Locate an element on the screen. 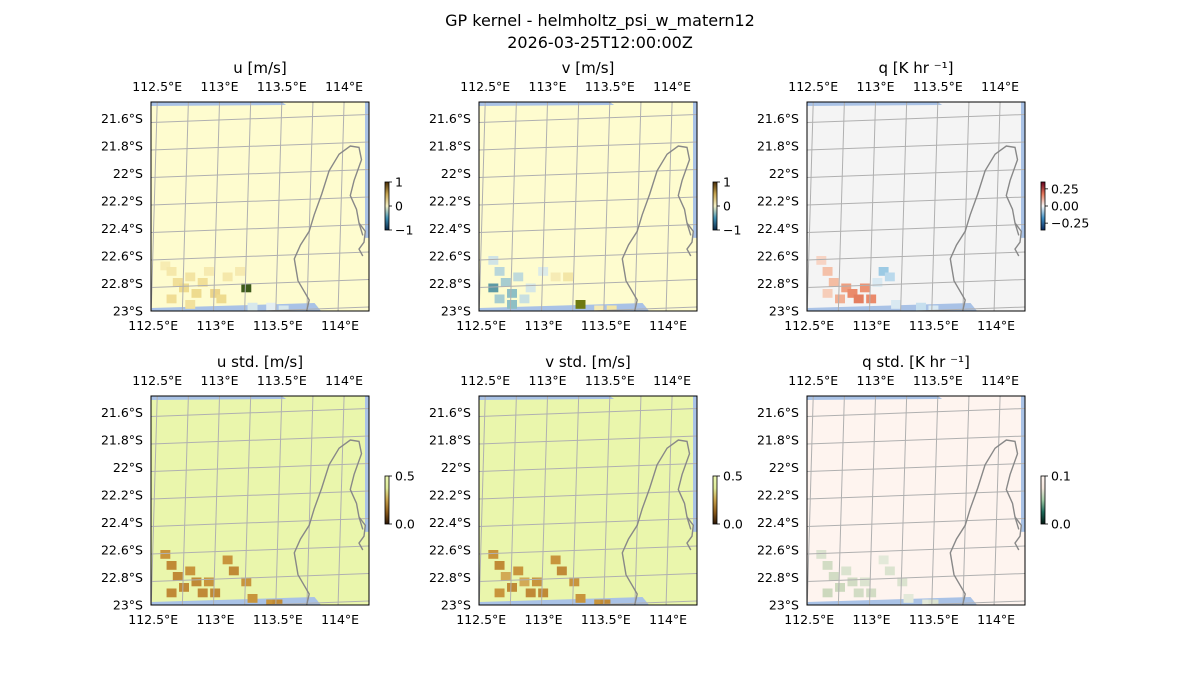 This screenshot has width=1200, height=700. x-tick-label-top: 113.5°E is located at coordinates (938, 380).